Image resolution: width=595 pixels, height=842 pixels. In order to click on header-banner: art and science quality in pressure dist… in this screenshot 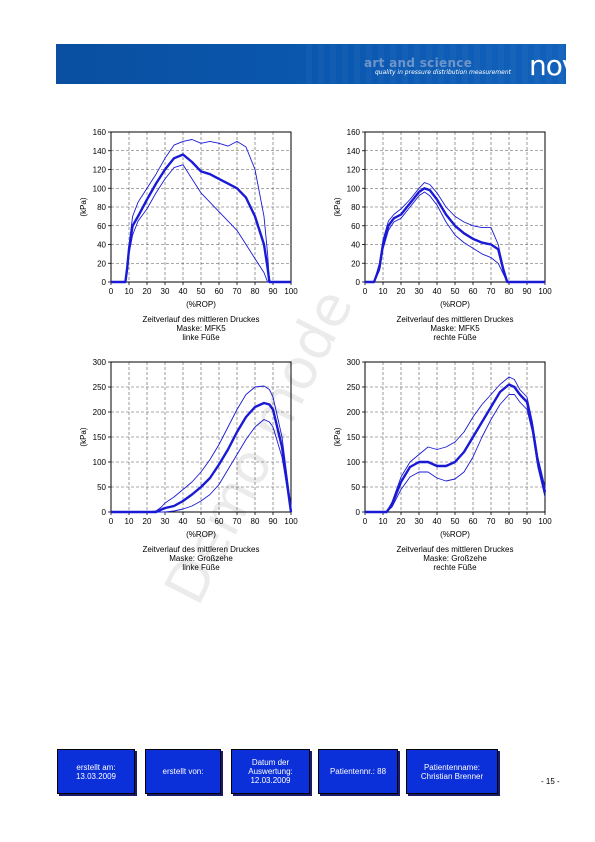, I will do `click(311, 64)`.